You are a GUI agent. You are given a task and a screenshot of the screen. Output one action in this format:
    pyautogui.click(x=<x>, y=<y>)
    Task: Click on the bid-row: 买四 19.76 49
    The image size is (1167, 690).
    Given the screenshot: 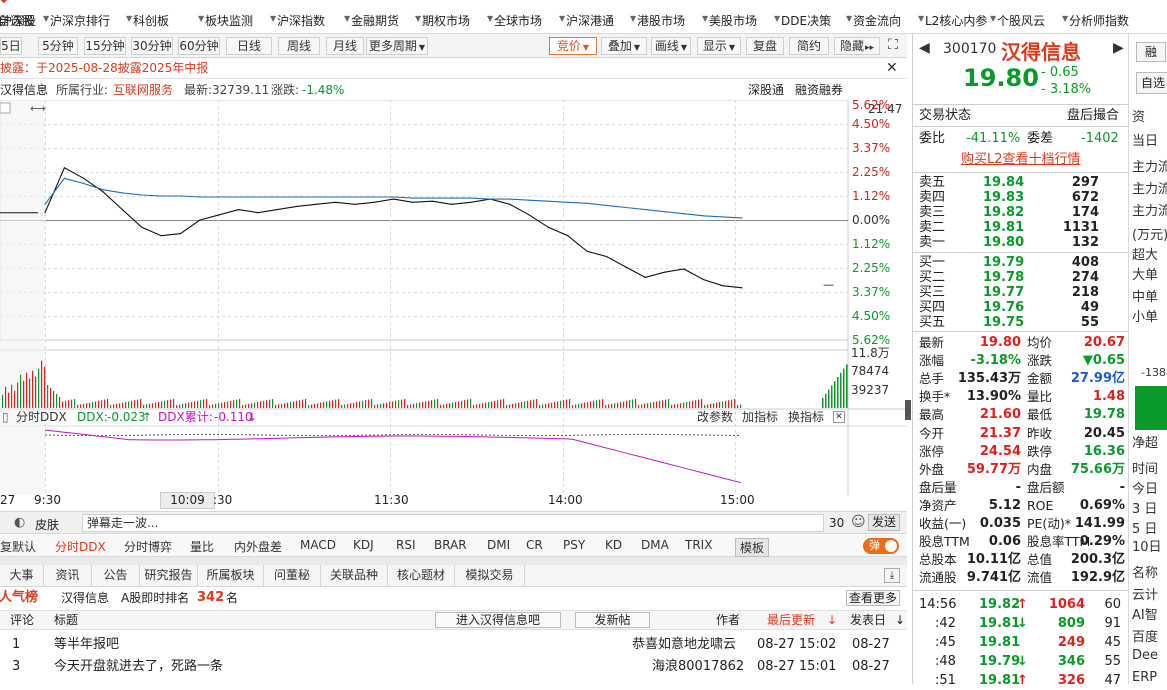 What is the action you would take?
    pyautogui.click(x=1021, y=307)
    